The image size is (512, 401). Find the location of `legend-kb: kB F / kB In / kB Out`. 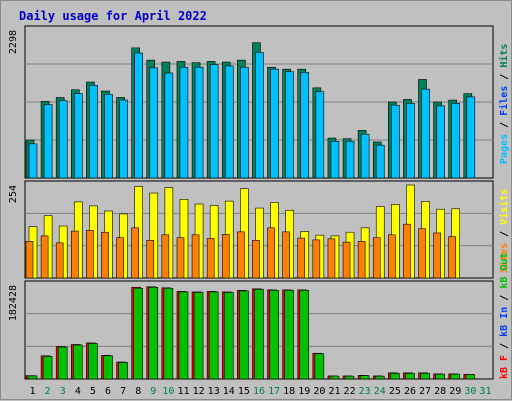

legend-kb: kB F / kB In / kB Out is located at coordinates (504, 316).